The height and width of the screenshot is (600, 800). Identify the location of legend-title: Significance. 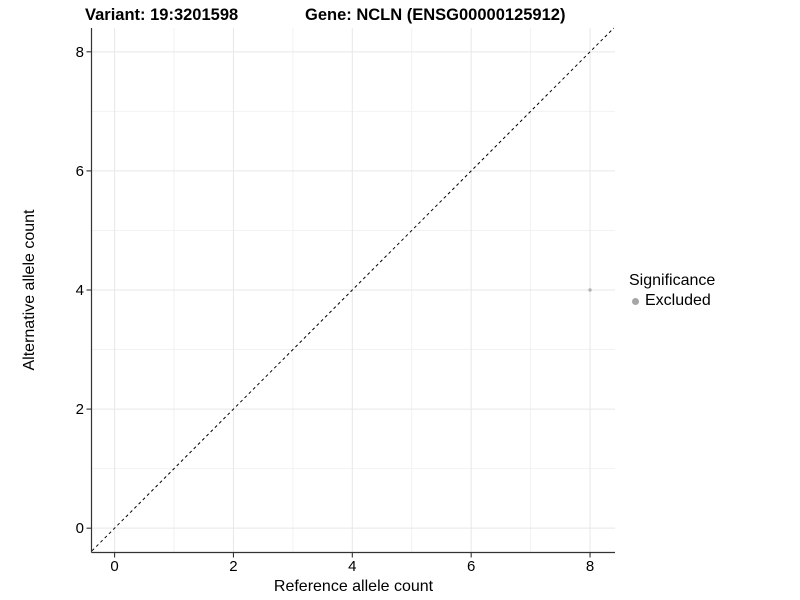
(672, 280).